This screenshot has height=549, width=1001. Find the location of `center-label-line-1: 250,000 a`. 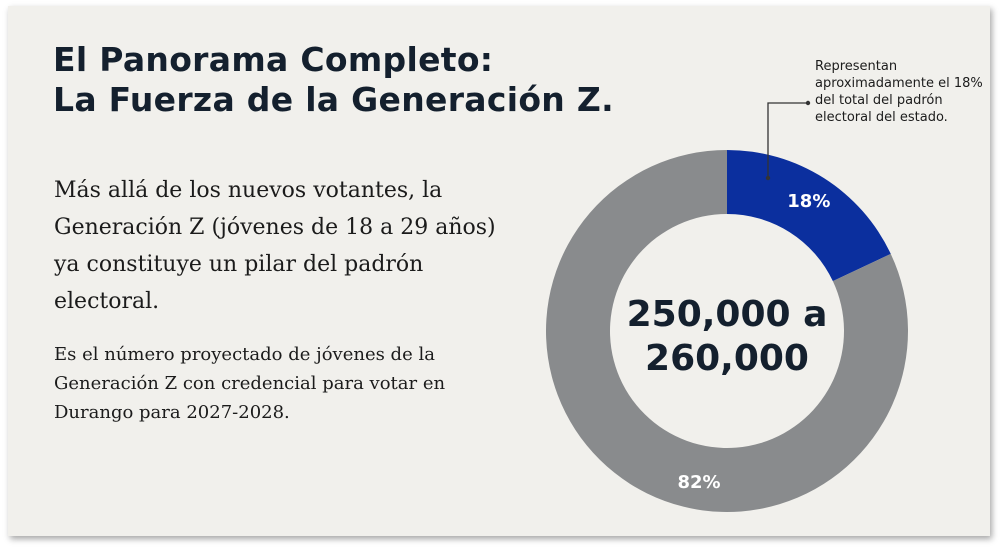

center-label-line-1: 250,000 a is located at coordinates (727, 314).